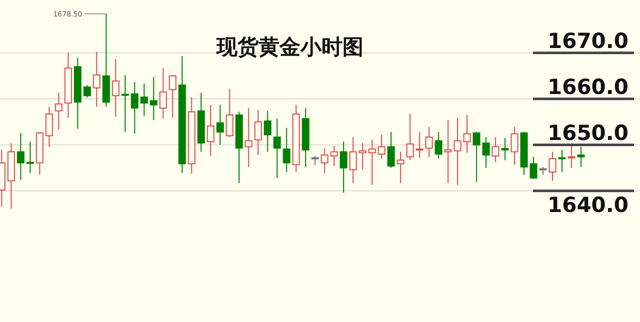 Image resolution: width=640 pixels, height=322 pixels. Describe the element at coordinates (588, 204) in the screenshot. I see `ref-line-label: 1640.0` at that location.